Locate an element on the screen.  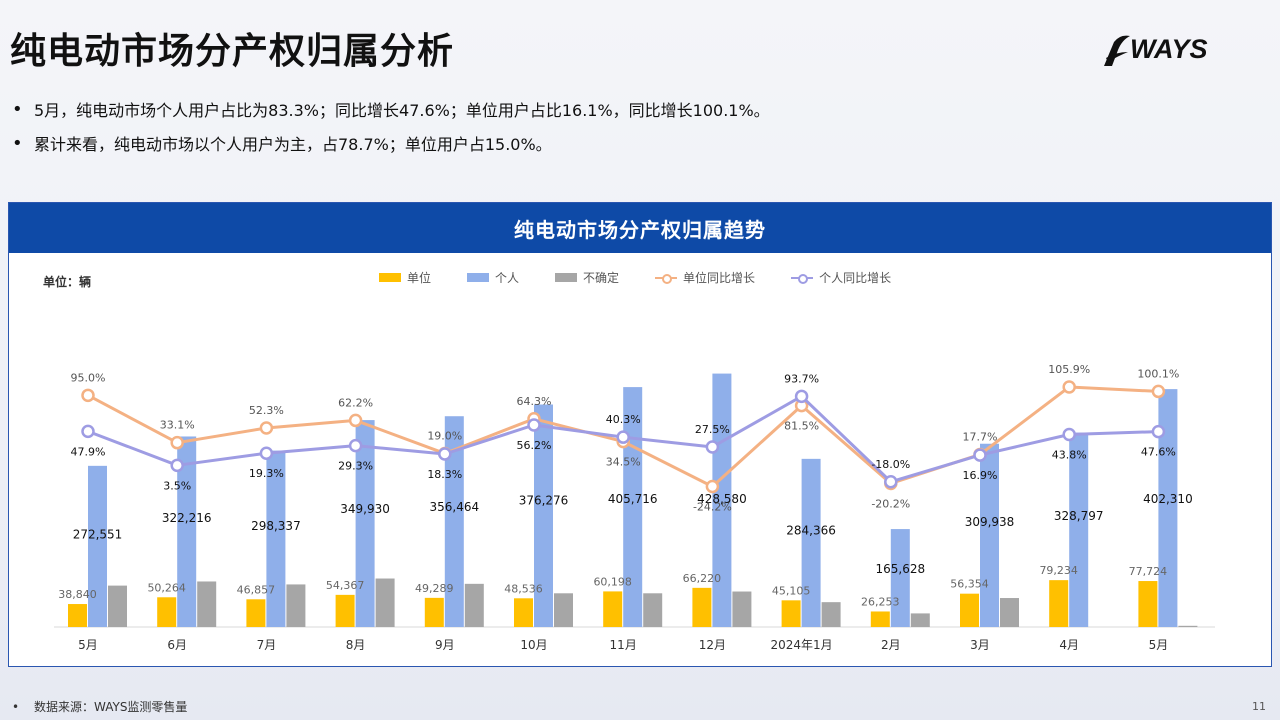
source-text: 数据来源：WAYS监测零售量 is located at coordinates (111, 707).